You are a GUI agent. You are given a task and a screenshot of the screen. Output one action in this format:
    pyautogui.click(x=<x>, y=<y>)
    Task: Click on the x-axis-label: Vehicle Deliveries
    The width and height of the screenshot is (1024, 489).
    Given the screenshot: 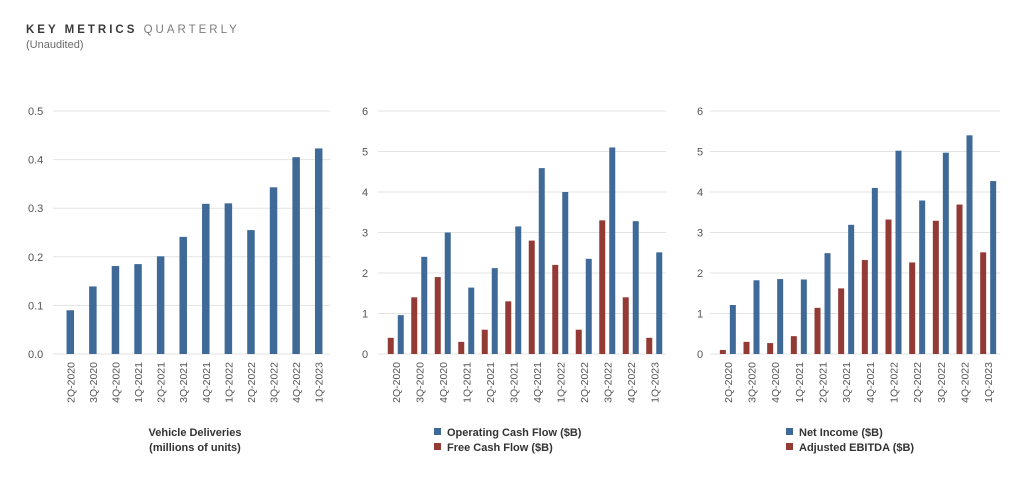 What is the action you would take?
    pyautogui.click(x=195, y=433)
    